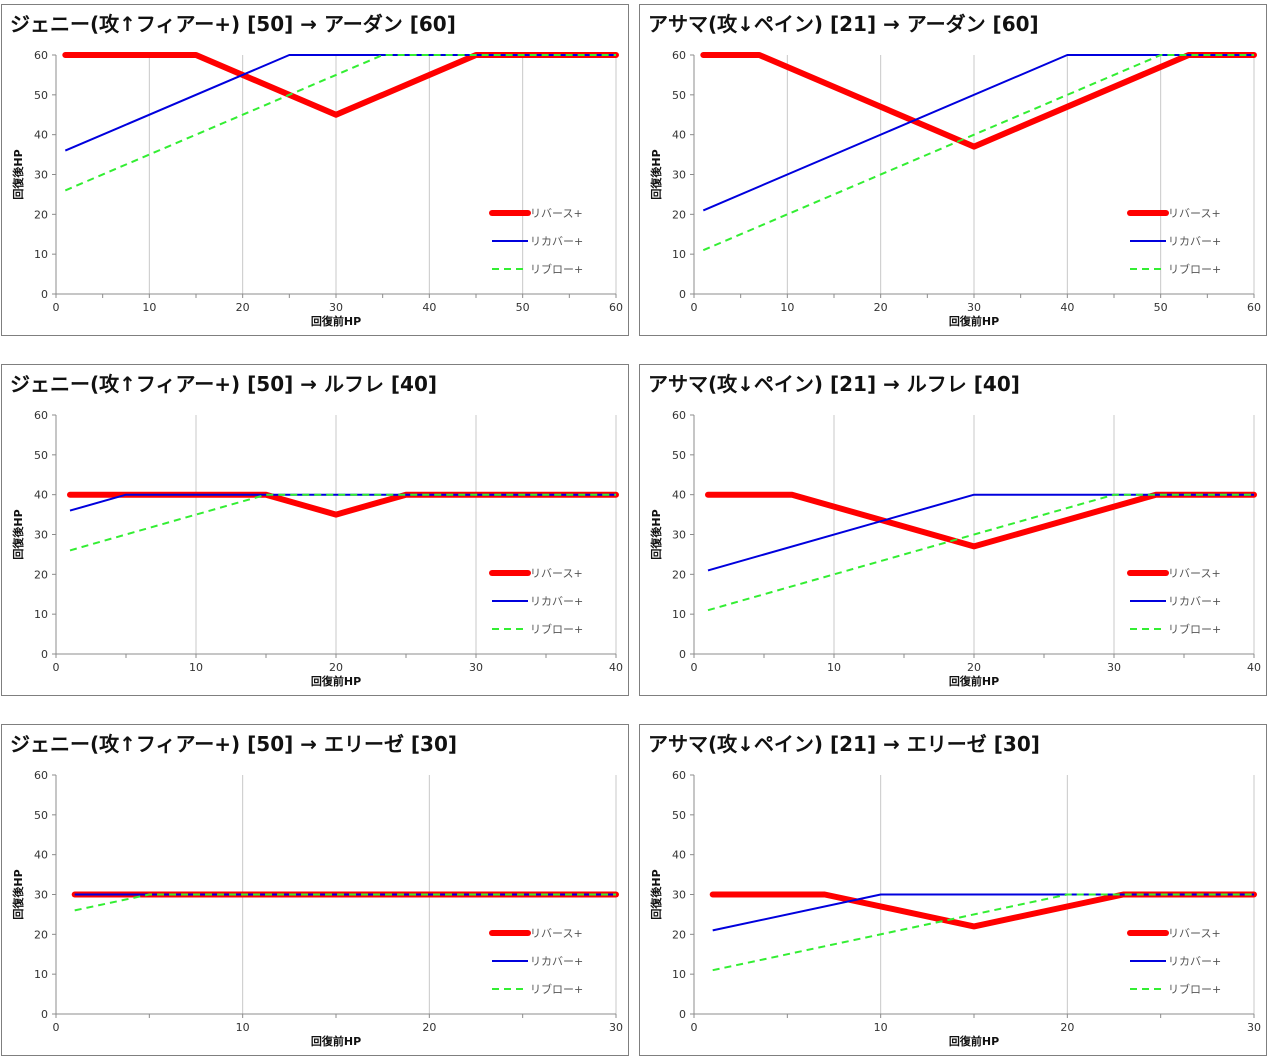  Describe the element at coordinates (224, 384) in the screenshot. I see `chart-title: ジェニー(攻↑フィアー+) [50] → ルフレ [40]` at that location.